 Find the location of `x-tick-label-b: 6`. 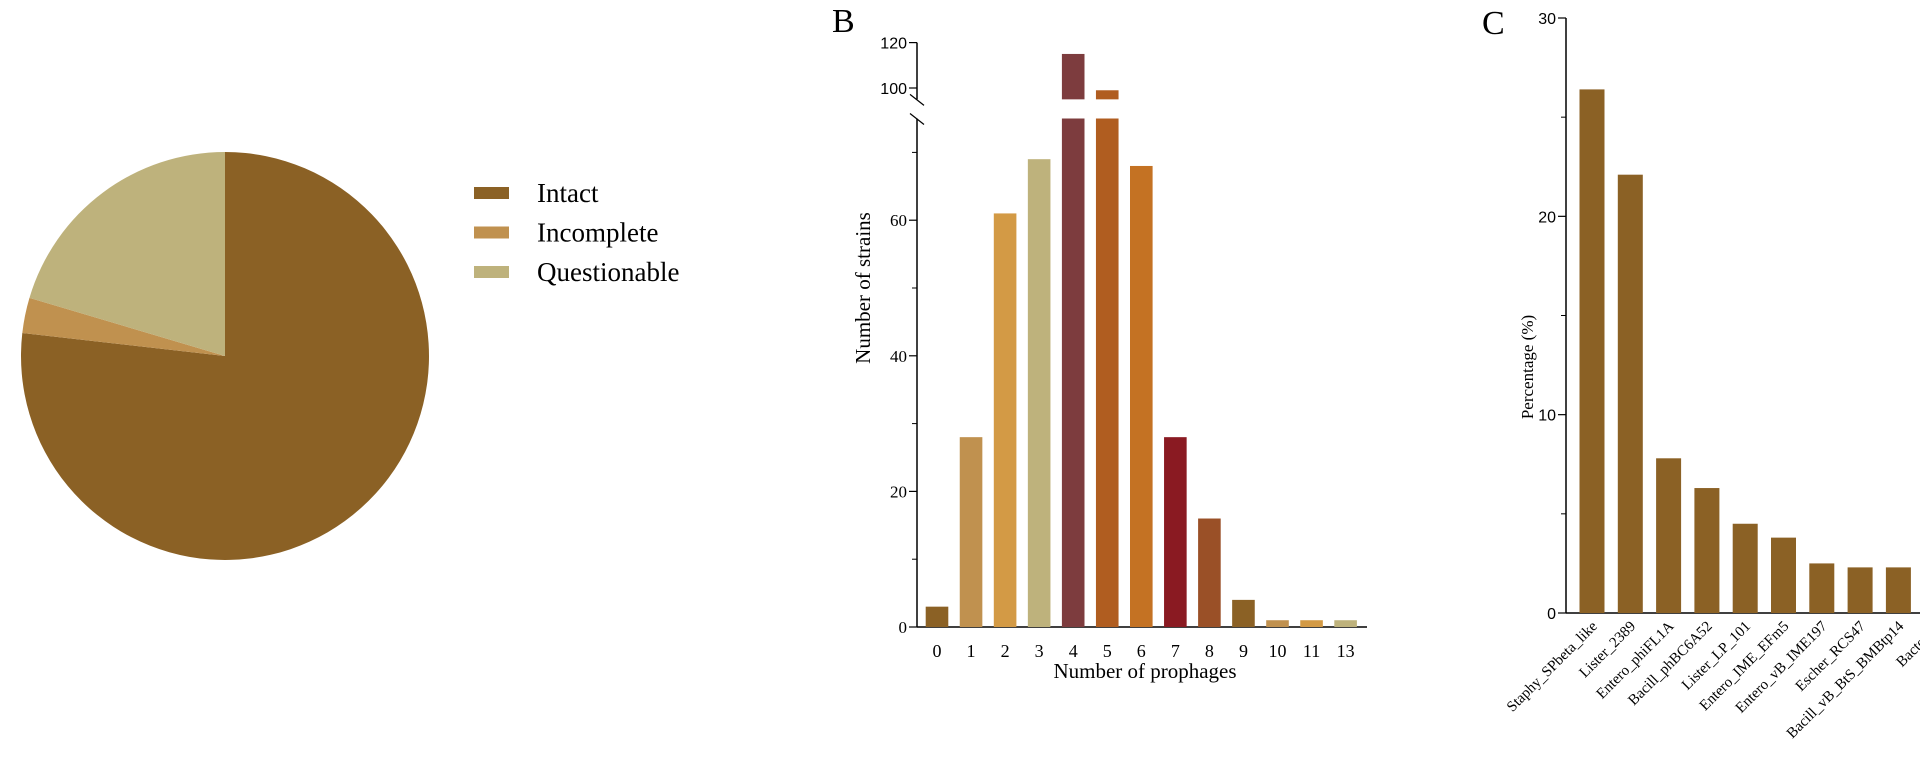

x-tick-label-b: 6 is located at coordinates (1141, 651).